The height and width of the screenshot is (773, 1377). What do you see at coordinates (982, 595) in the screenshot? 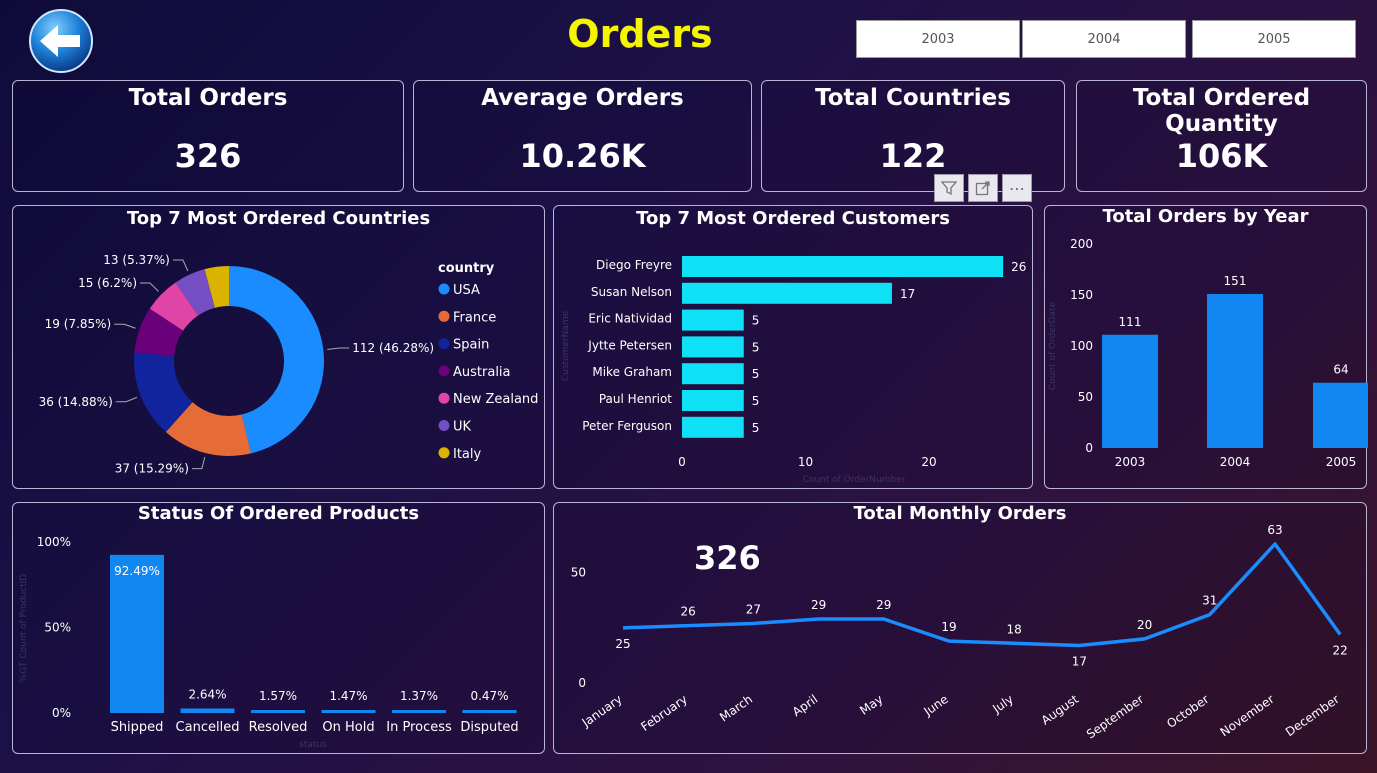
I see `series-line` at bounding box center [982, 595].